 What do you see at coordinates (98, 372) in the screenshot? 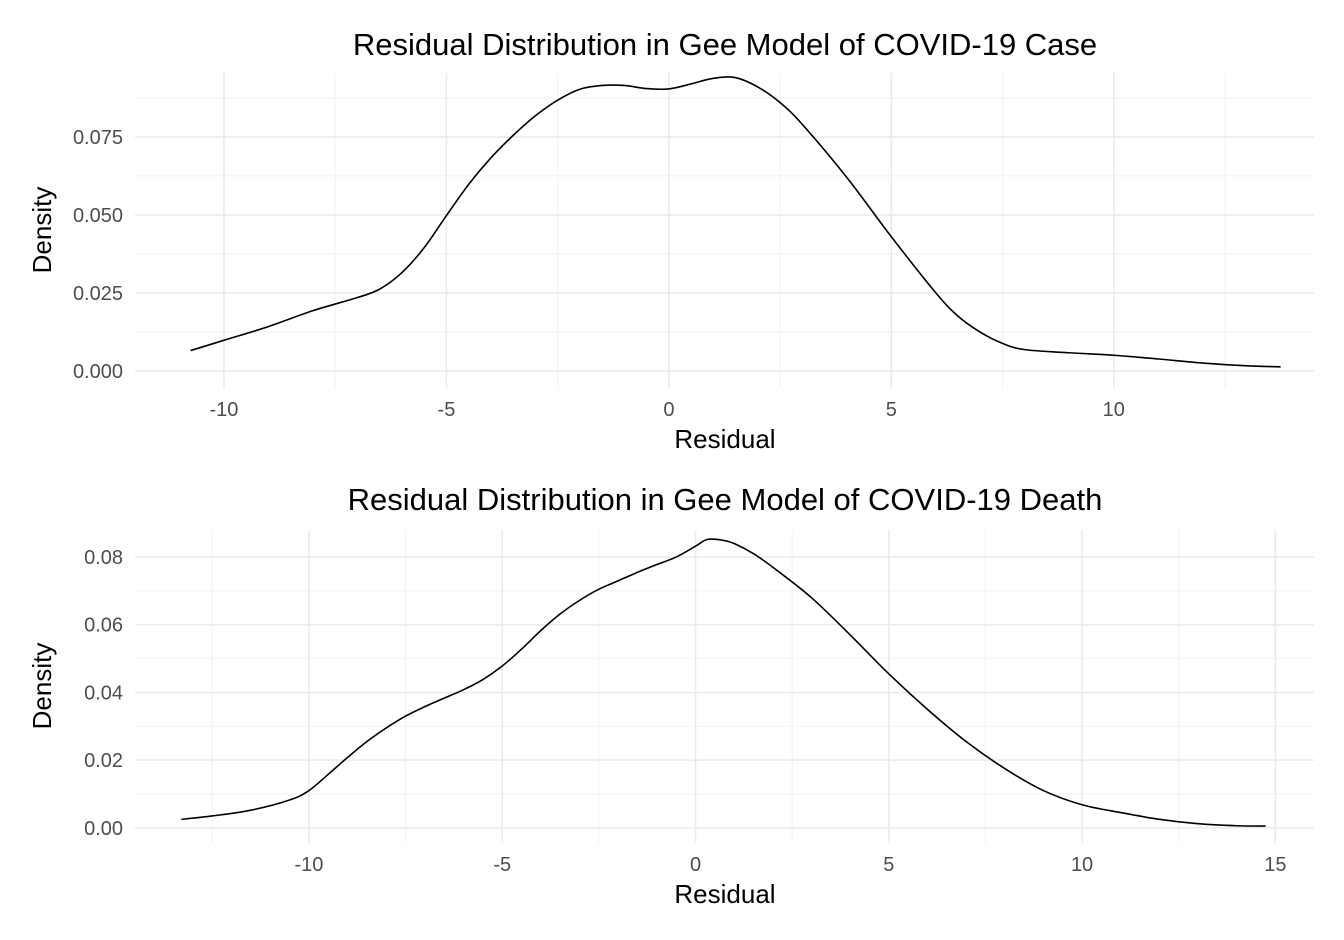
I see `y-tick-label: 0.000` at bounding box center [98, 372].